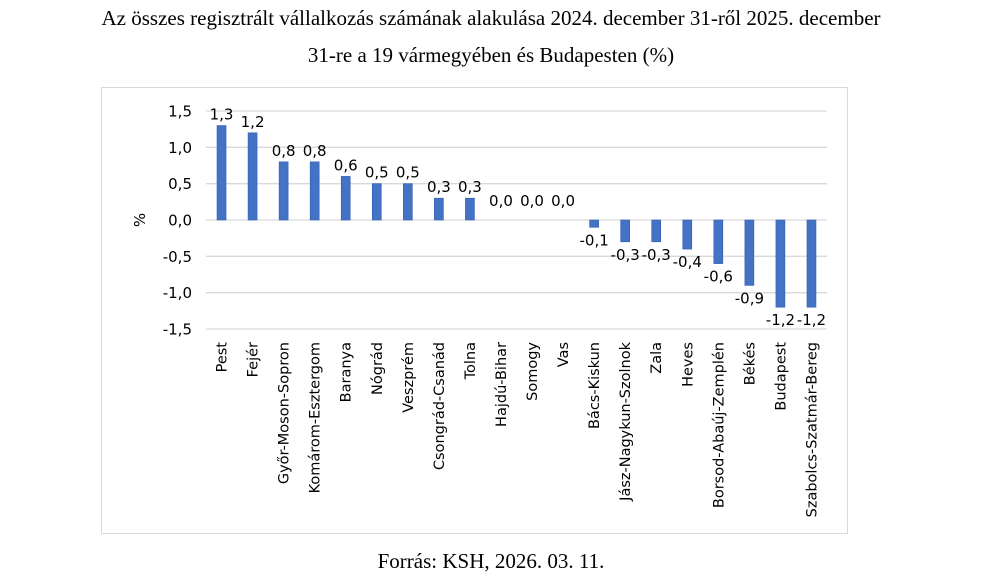  I want to click on x-category-label: Veszprém, so click(409, 377).